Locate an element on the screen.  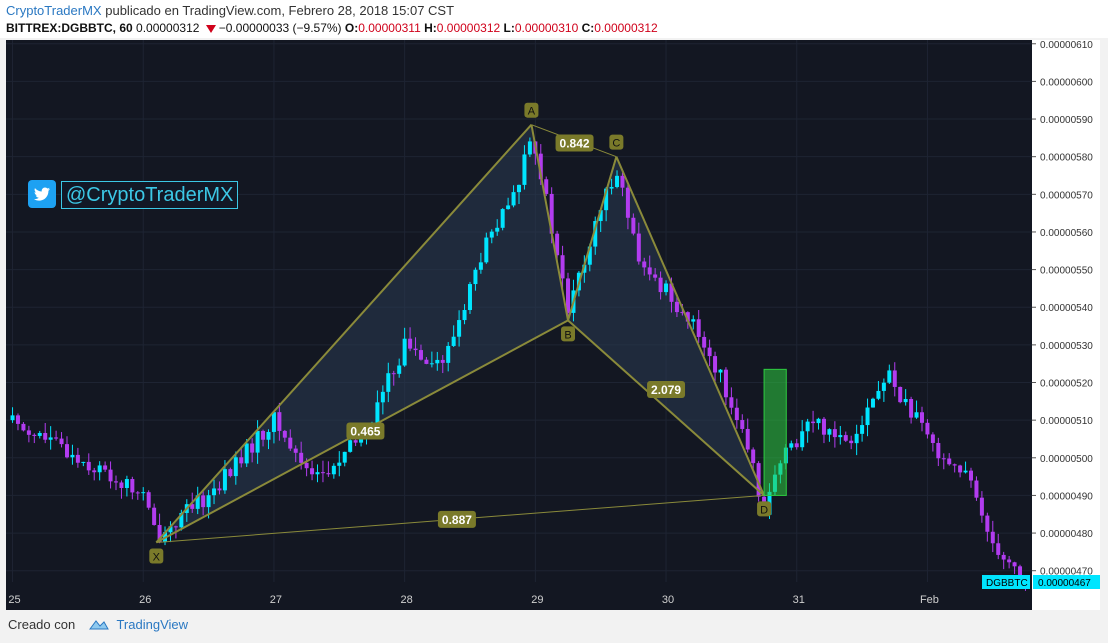
pattern-point-label: A is located at coordinates (532, 112).